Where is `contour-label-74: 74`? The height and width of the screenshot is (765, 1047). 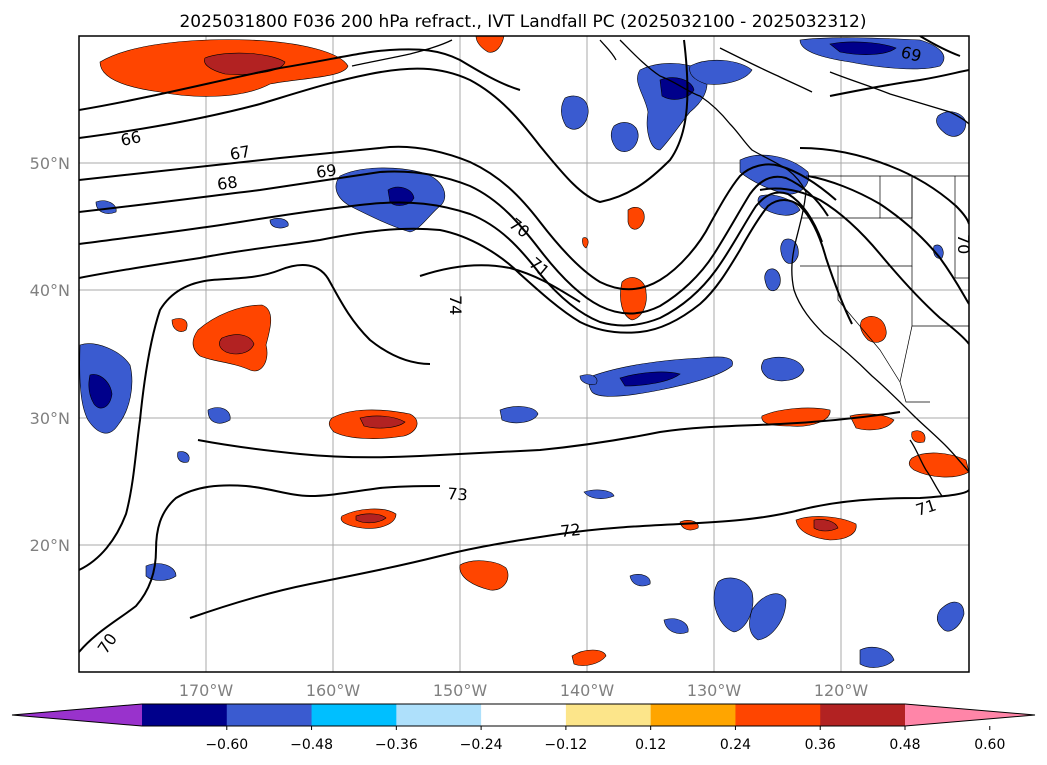 contour-label-74: 74 is located at coordinates (455, 305).